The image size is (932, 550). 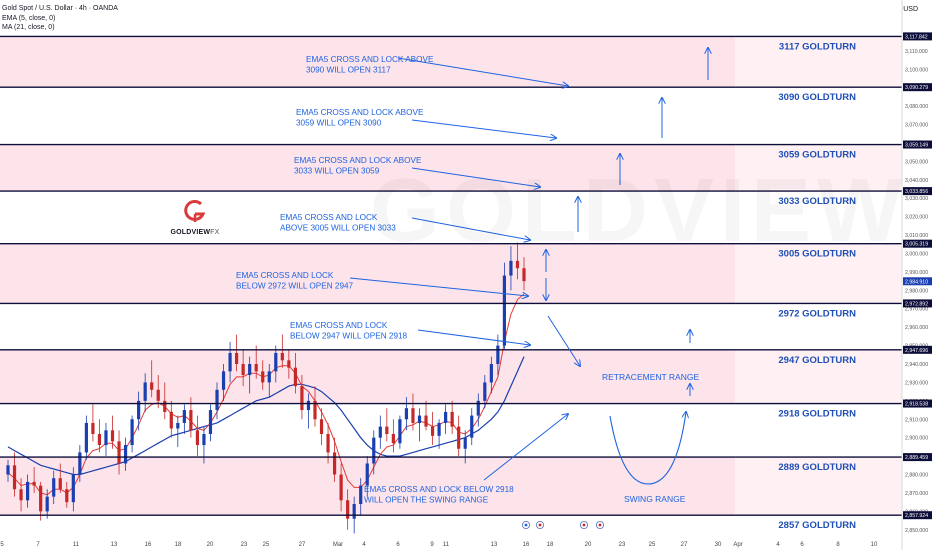 What do you see at coordinates (426, 500) in the screenshot?
I see `annotation-text-6: WILL OPEN THE SWING RANGE` at bounding box center [426, 500].